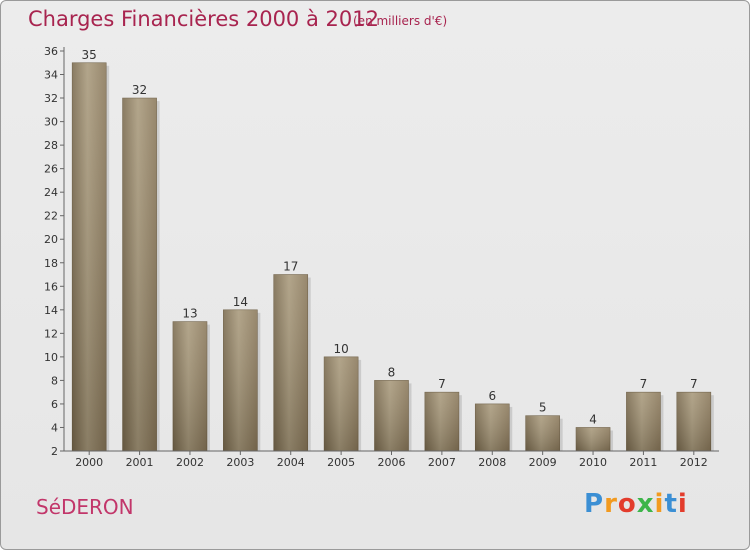  Describe the element at coordinates (51, 169) in the screenshot. I see `y-tick-label: 26` at that location.